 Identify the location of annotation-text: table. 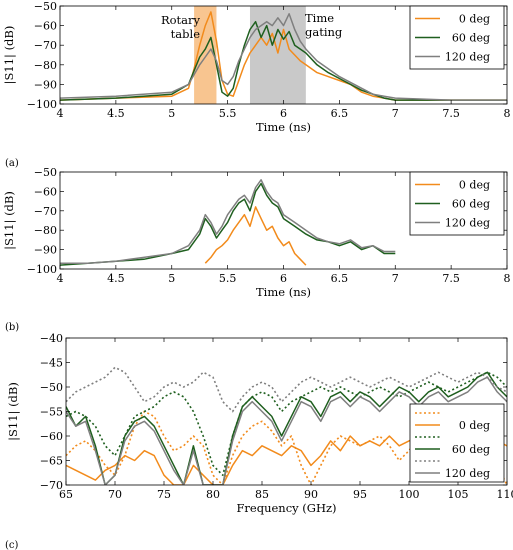
(186, 34).